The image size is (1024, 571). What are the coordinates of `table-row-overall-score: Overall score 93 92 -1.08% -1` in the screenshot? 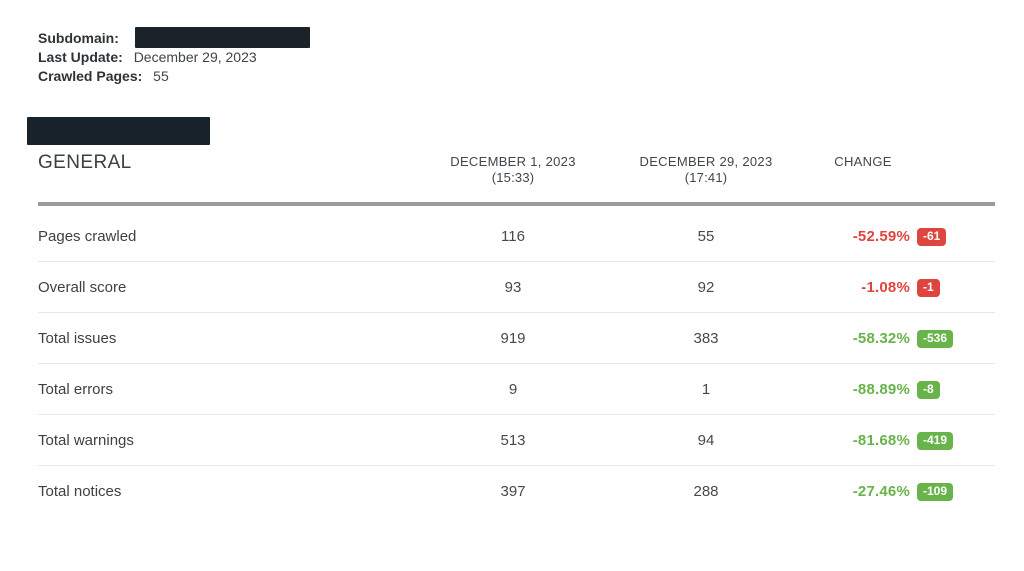 It's located at (516, 287).